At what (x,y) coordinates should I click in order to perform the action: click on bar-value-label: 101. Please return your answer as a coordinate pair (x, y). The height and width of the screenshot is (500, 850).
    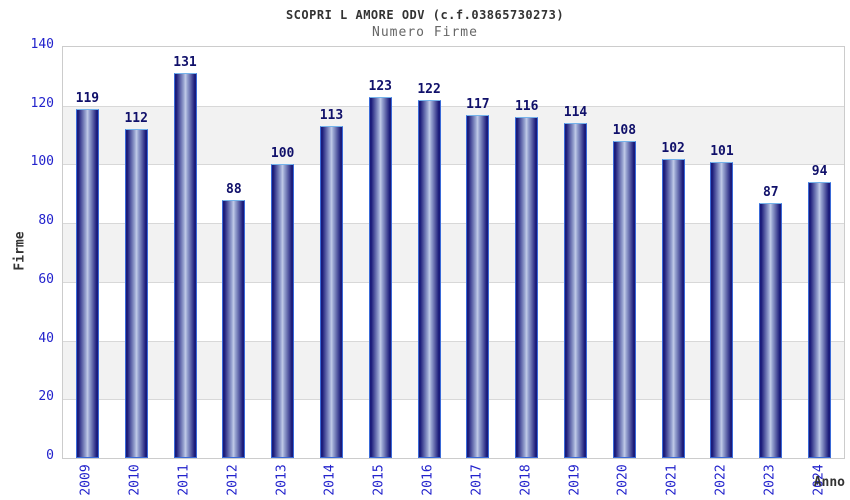
    Looking at the image, I should click on (722, 151).